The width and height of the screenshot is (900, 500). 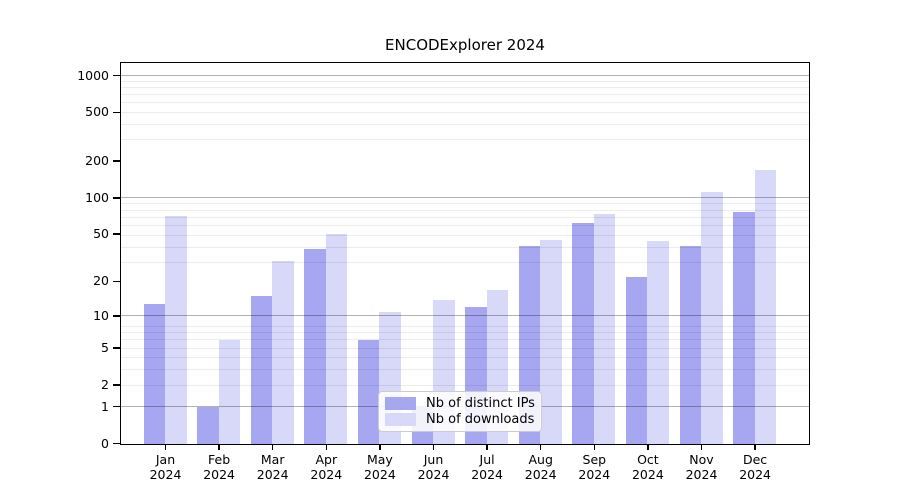 What do you see at coordinates (480, 420) in the screenshot?
I see `legend-label-downloads: Nb of downloads` at bounding box center [480, 420].